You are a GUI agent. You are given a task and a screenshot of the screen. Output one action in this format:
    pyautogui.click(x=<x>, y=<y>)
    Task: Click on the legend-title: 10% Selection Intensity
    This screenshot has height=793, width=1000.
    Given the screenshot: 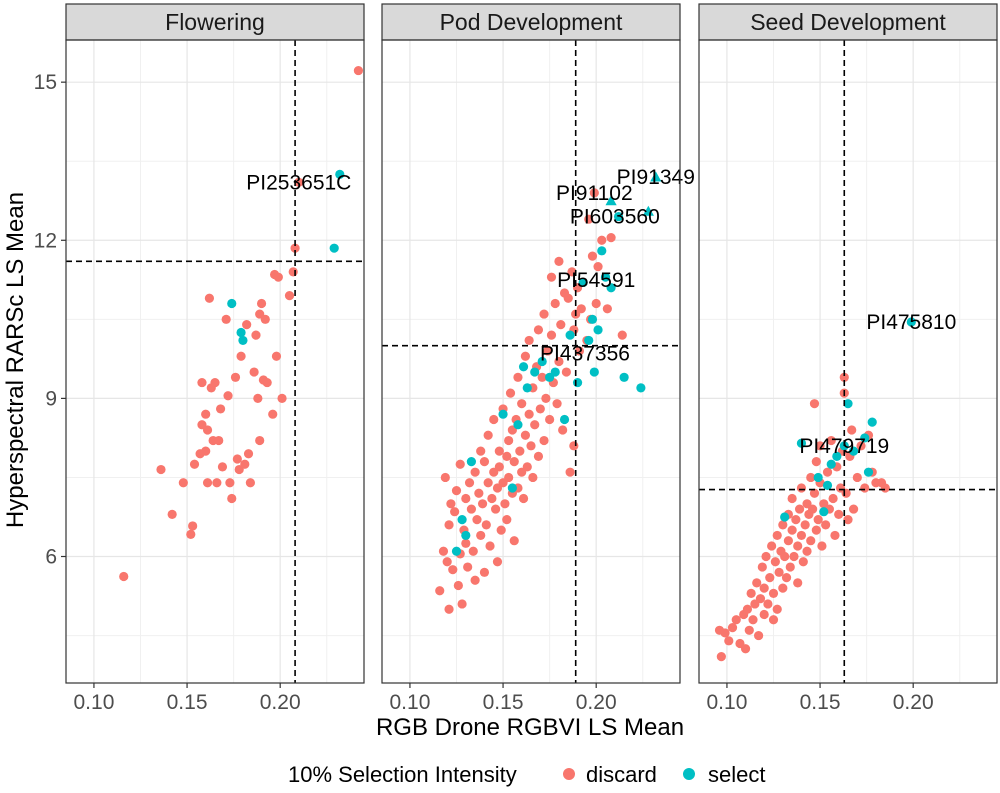 What is the action you would take?
    pyautogui.click(x=402, y=774)
    